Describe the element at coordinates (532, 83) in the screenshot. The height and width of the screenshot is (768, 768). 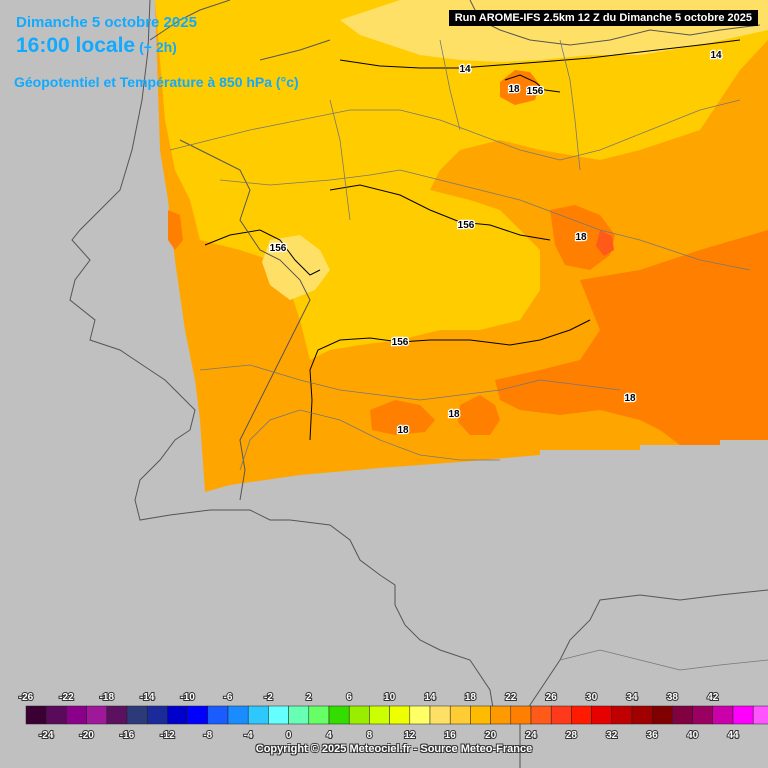
I see `geopotential-contour-156-ne` at that location.